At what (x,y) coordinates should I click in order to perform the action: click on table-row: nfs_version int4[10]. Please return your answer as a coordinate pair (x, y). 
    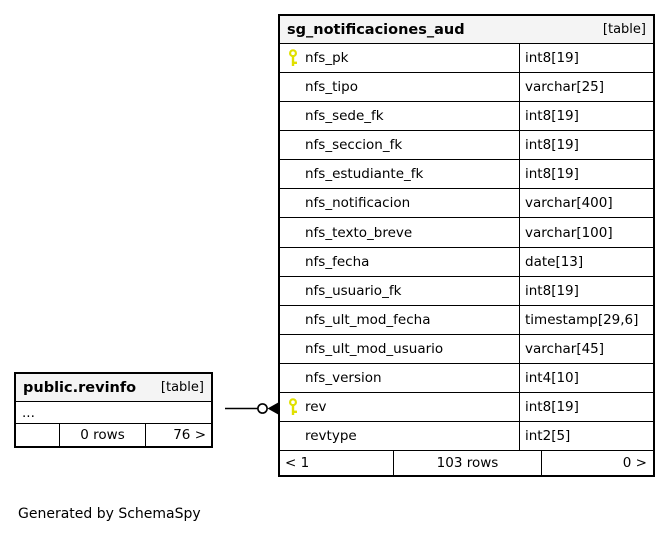
    Looking at the image, I should click on (466, 378).